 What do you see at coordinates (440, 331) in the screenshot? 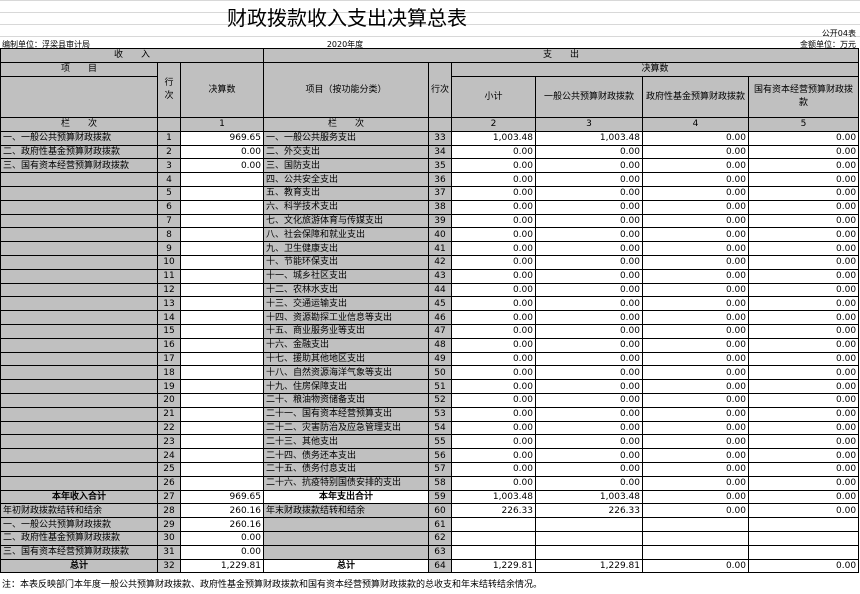
I see `expense-line: 47` at bounding box center [440, 331].